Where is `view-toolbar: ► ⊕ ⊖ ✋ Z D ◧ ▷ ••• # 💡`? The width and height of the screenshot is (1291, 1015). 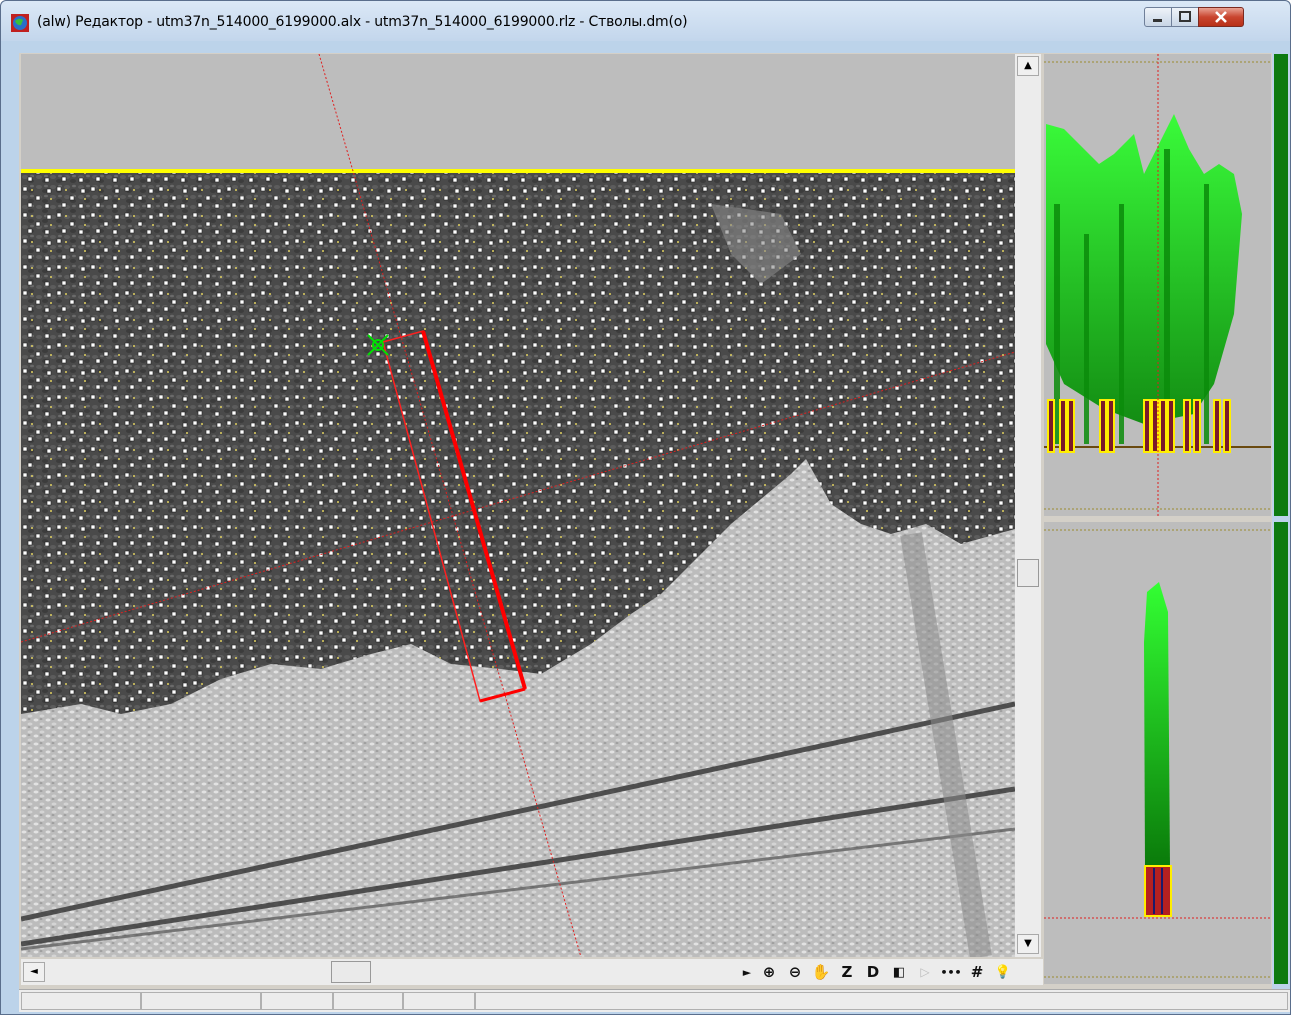 view-toolbar: ► ⊕ ⊖ ✋ Z D ◧ ▷ ••• # 💡 is located at coordinates (877, 972).